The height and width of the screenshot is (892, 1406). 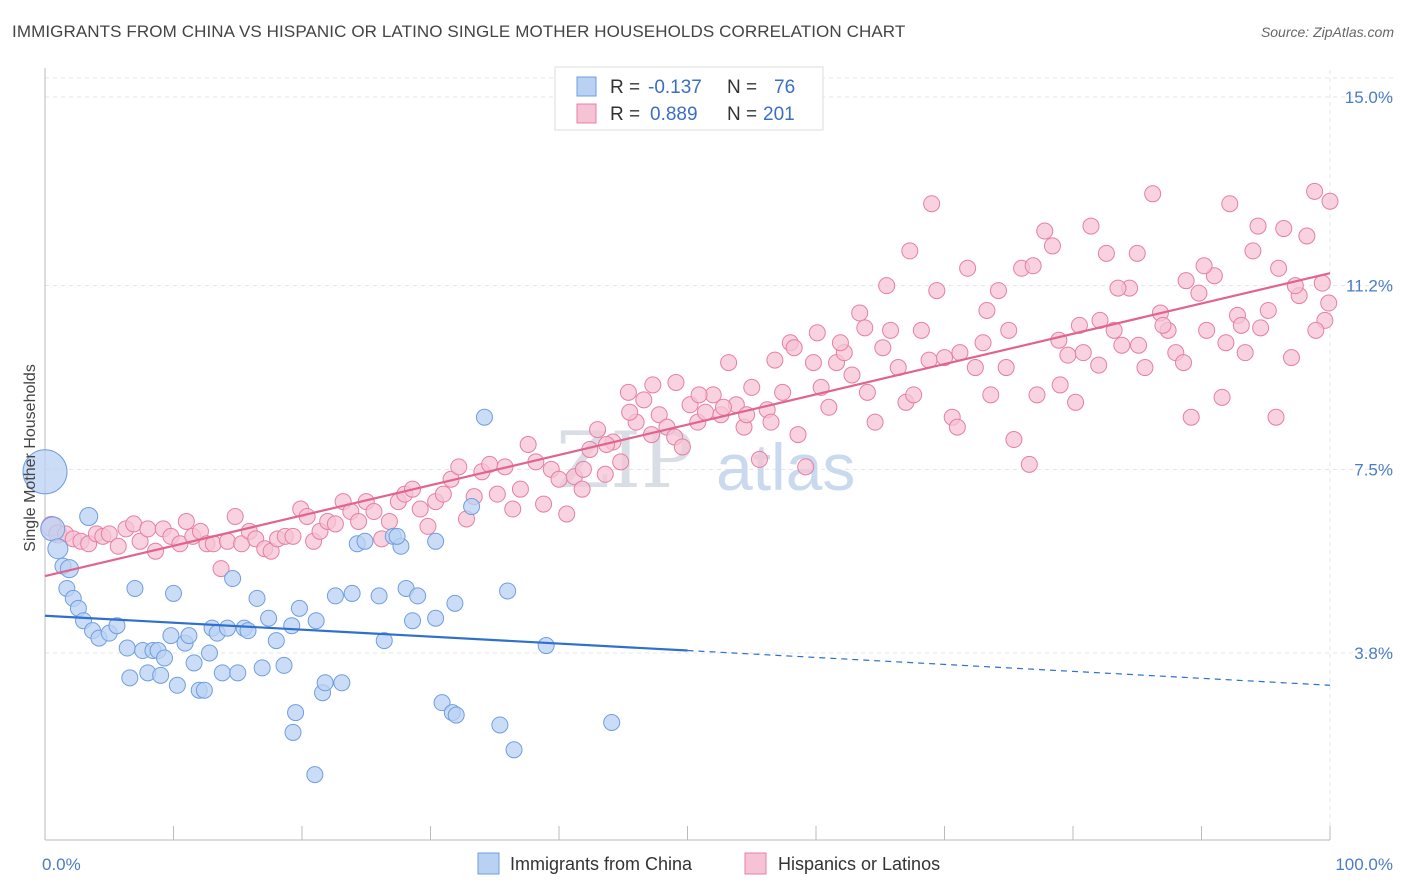 What do you see at coordinates (625, 114) in the screenshot?
I see `legend-r-label-2: R =` at bounding box center [625, 114].